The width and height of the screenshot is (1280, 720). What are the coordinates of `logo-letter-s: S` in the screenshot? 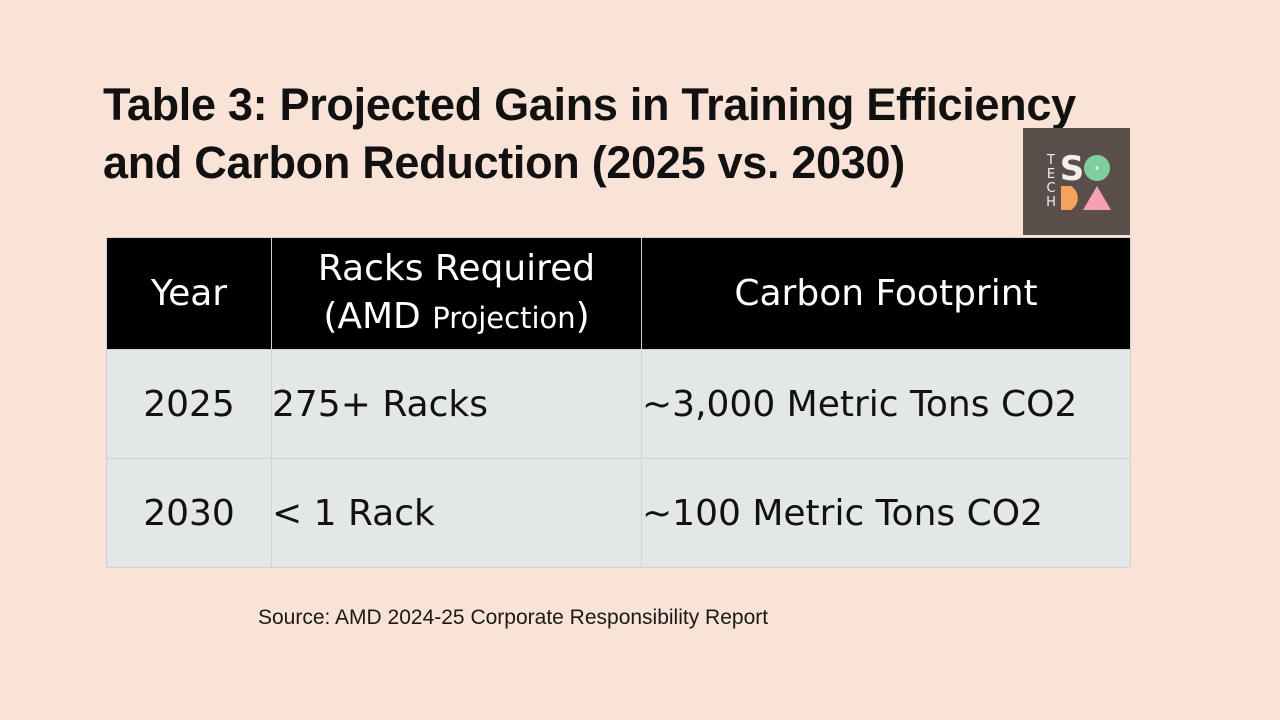 It's located at (1072, 169).